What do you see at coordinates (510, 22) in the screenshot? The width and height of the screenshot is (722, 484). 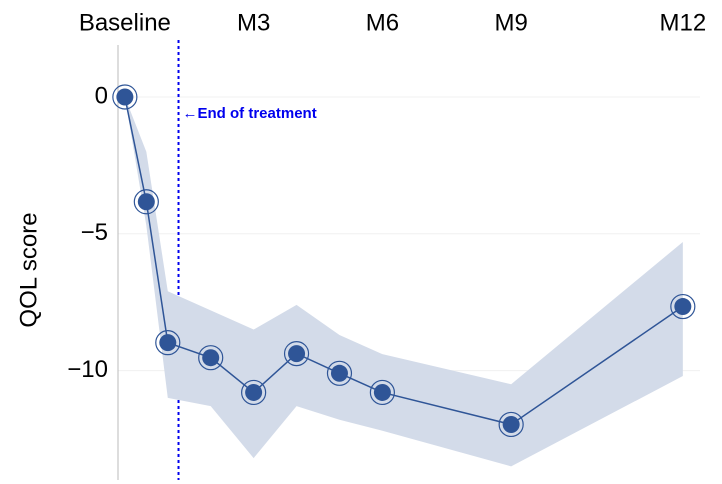 I see `x-tick-label: M9` at bounding box center [510, 22].